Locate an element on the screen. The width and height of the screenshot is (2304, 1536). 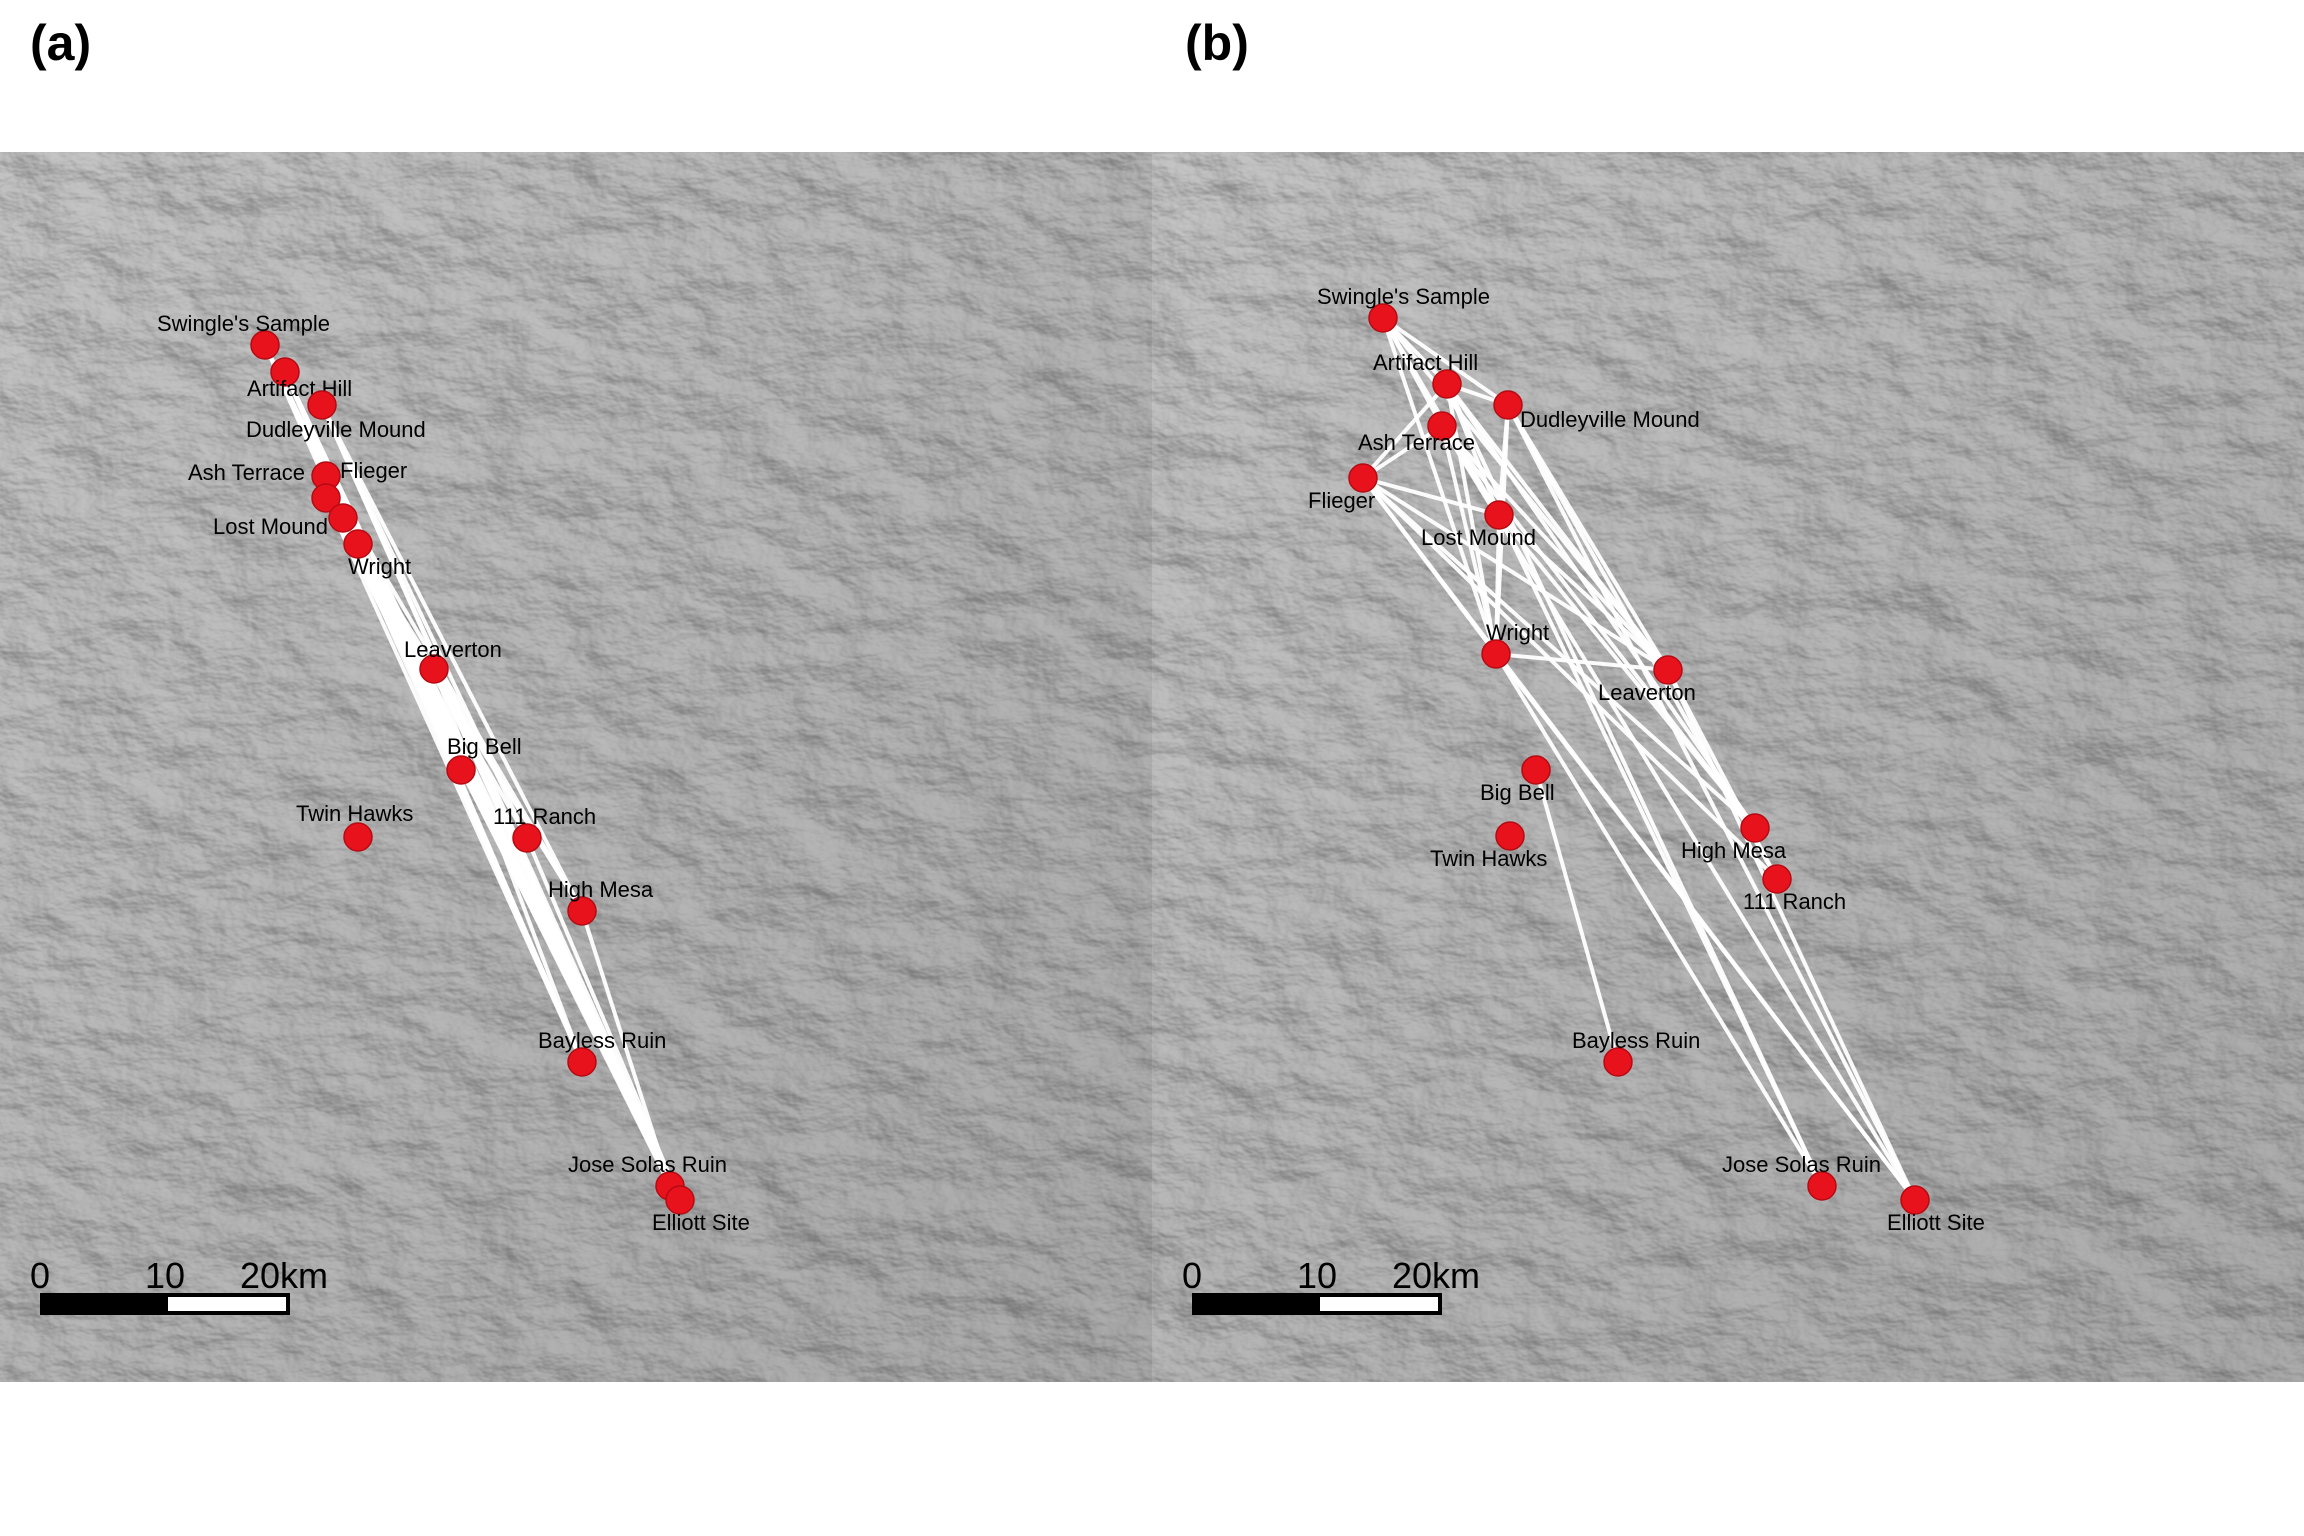
site-label-b-13: Jose Solas Ruin is located at coordinates (1801, 1164).